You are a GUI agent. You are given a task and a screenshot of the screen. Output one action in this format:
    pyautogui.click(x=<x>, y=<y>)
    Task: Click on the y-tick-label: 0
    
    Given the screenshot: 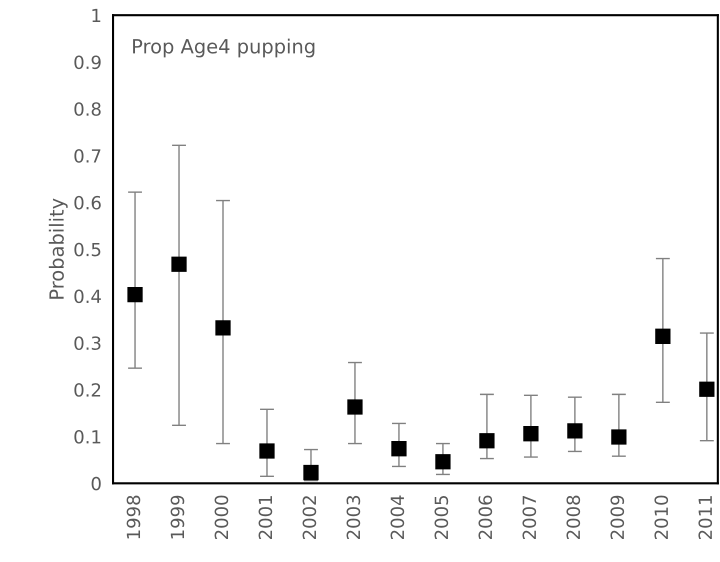 What is the action you would take?
    pyautogui.click(x=96, y=483)
    